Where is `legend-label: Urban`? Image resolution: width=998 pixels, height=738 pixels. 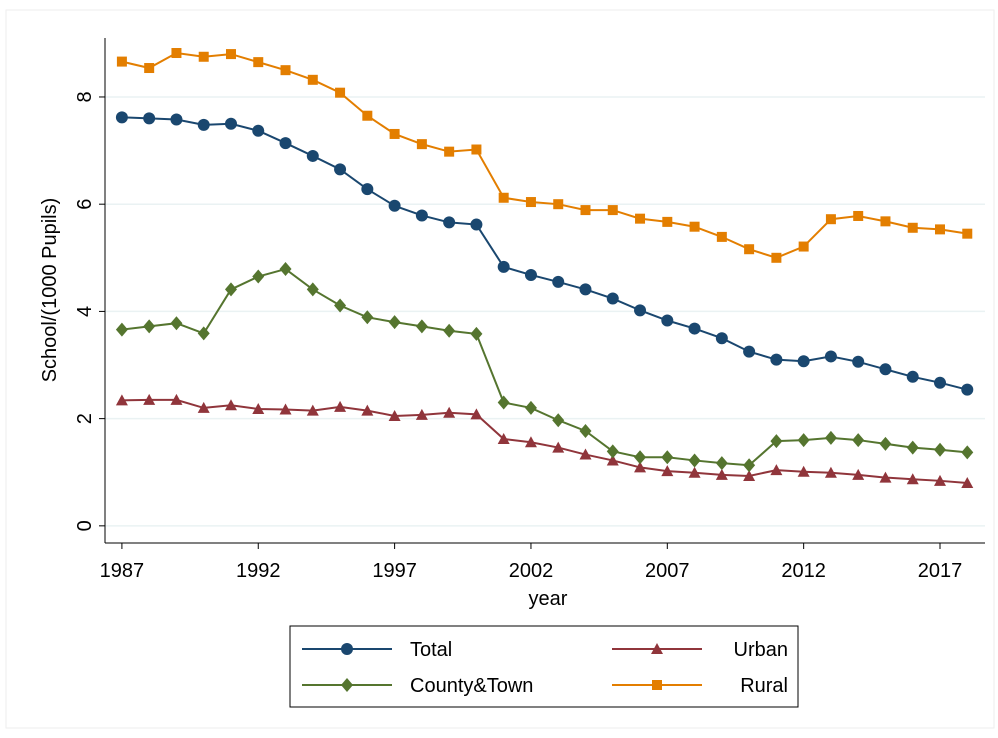 legend-label: Urban is located at coordinates (761, 650).